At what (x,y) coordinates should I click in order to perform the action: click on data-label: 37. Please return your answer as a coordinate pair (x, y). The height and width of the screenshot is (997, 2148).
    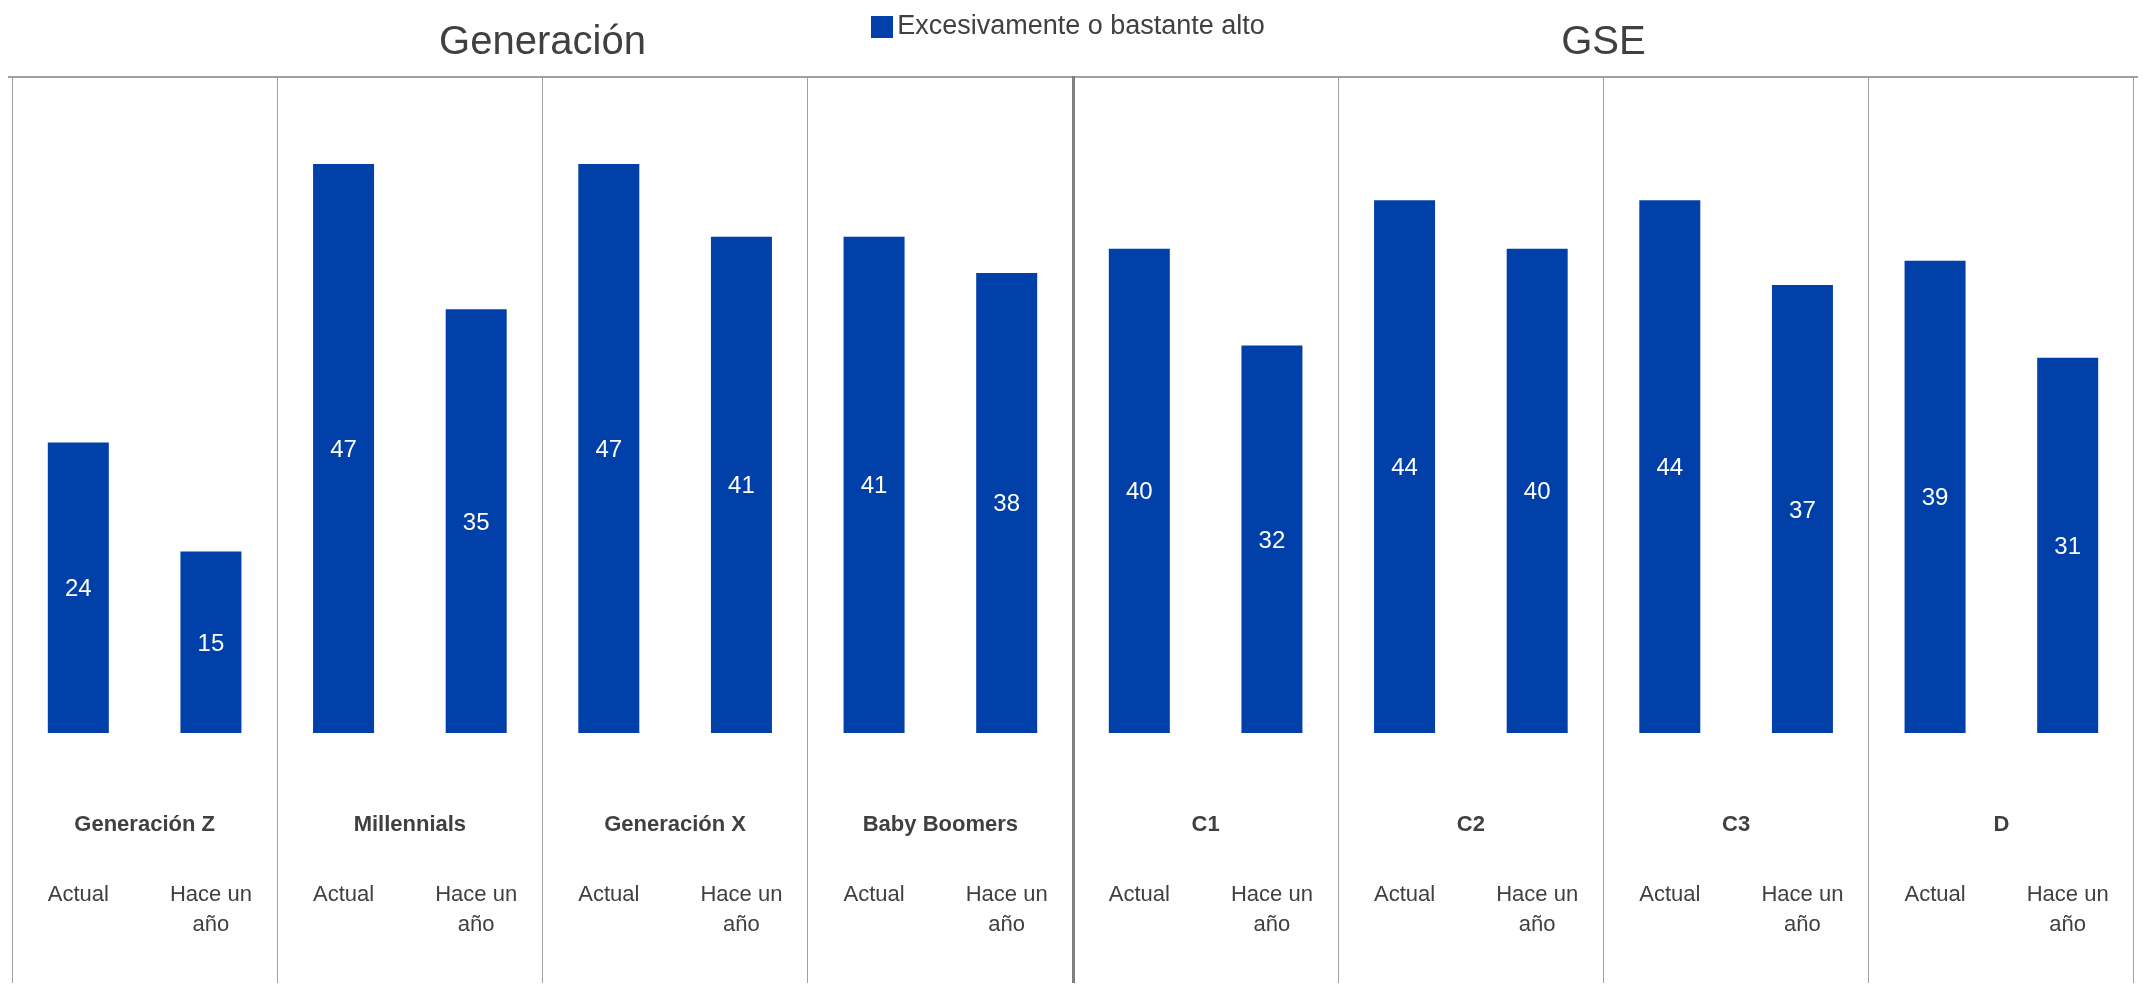
    Looking at the image, I should click on (1802, 509).